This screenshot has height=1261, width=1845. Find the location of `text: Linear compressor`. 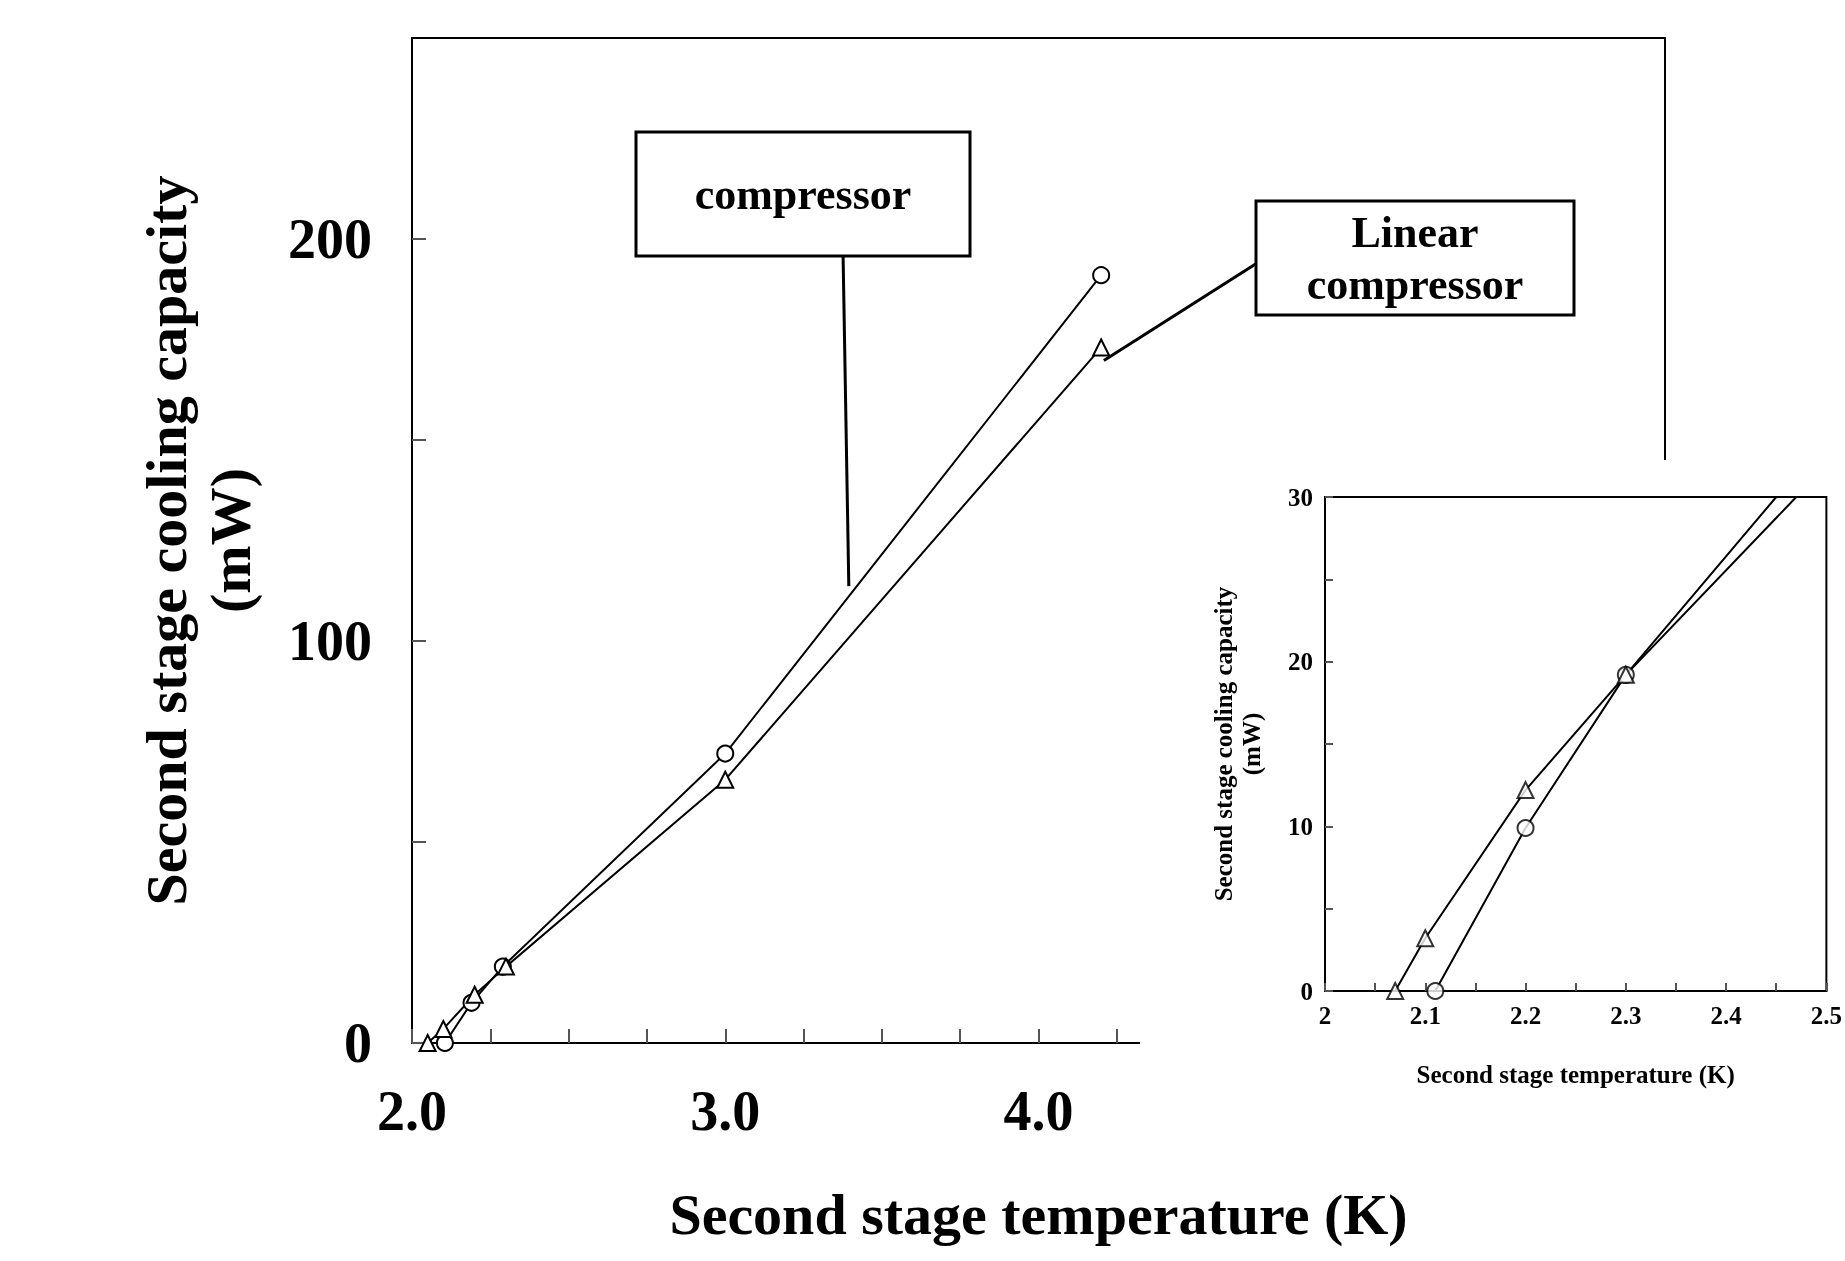

text: Linear compressor is located at coordinates (1415, 258).